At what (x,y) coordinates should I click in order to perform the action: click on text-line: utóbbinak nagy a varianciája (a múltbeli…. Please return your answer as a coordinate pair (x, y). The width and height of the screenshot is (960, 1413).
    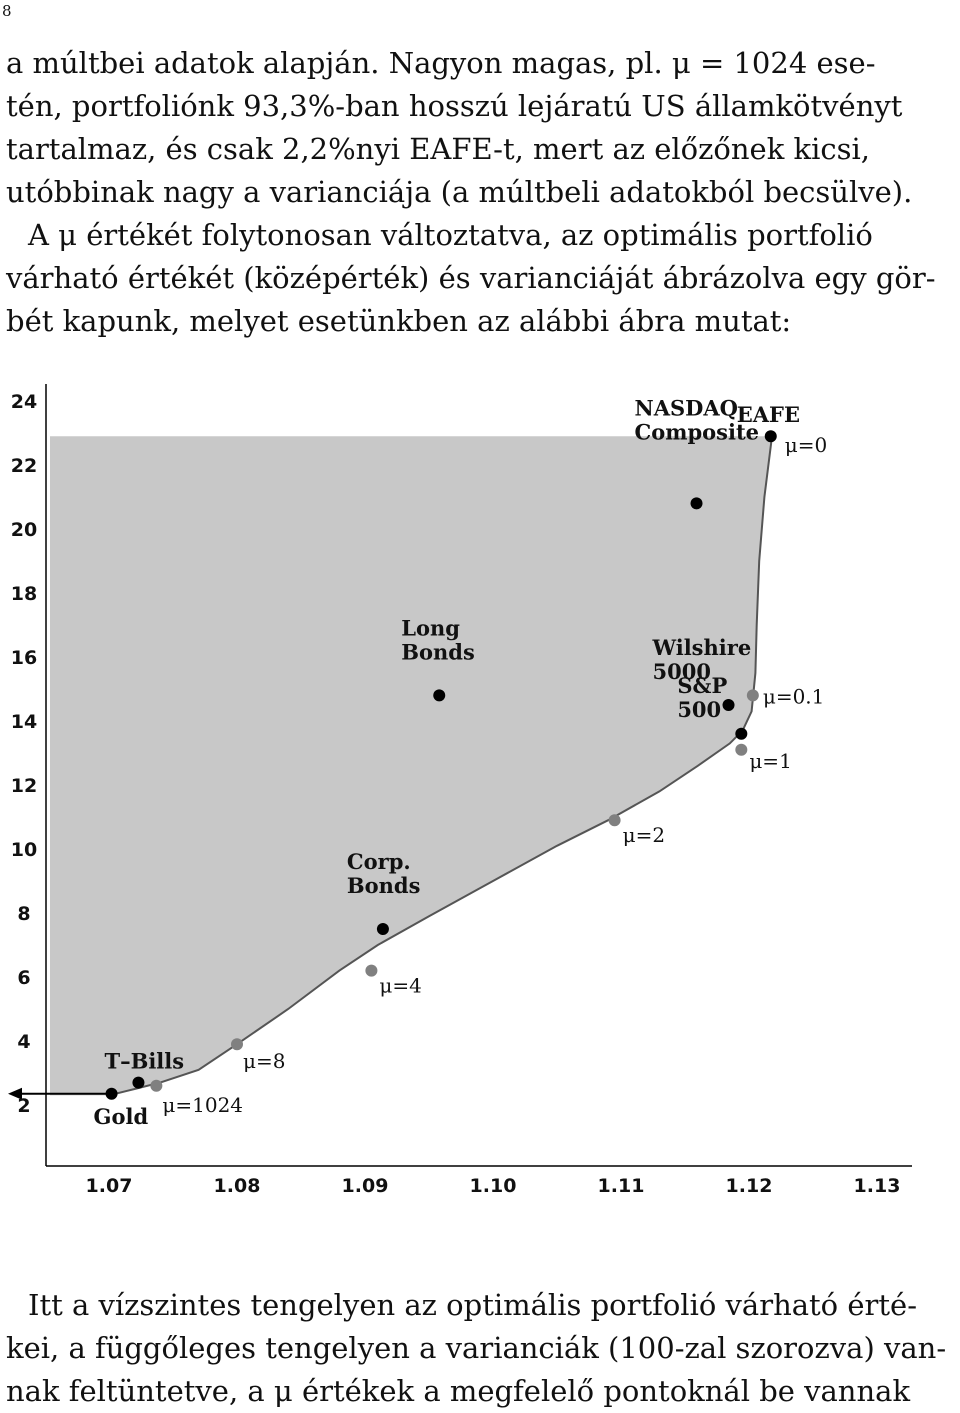
    Looking at the image, I should click on (459, 192).